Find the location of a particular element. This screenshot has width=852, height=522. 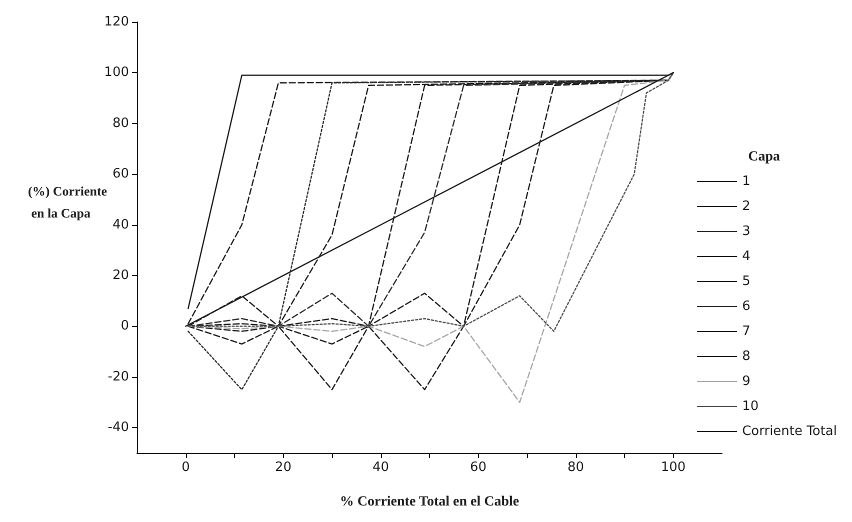

x-tick-label: 60 is located at coordinates (478, 467).